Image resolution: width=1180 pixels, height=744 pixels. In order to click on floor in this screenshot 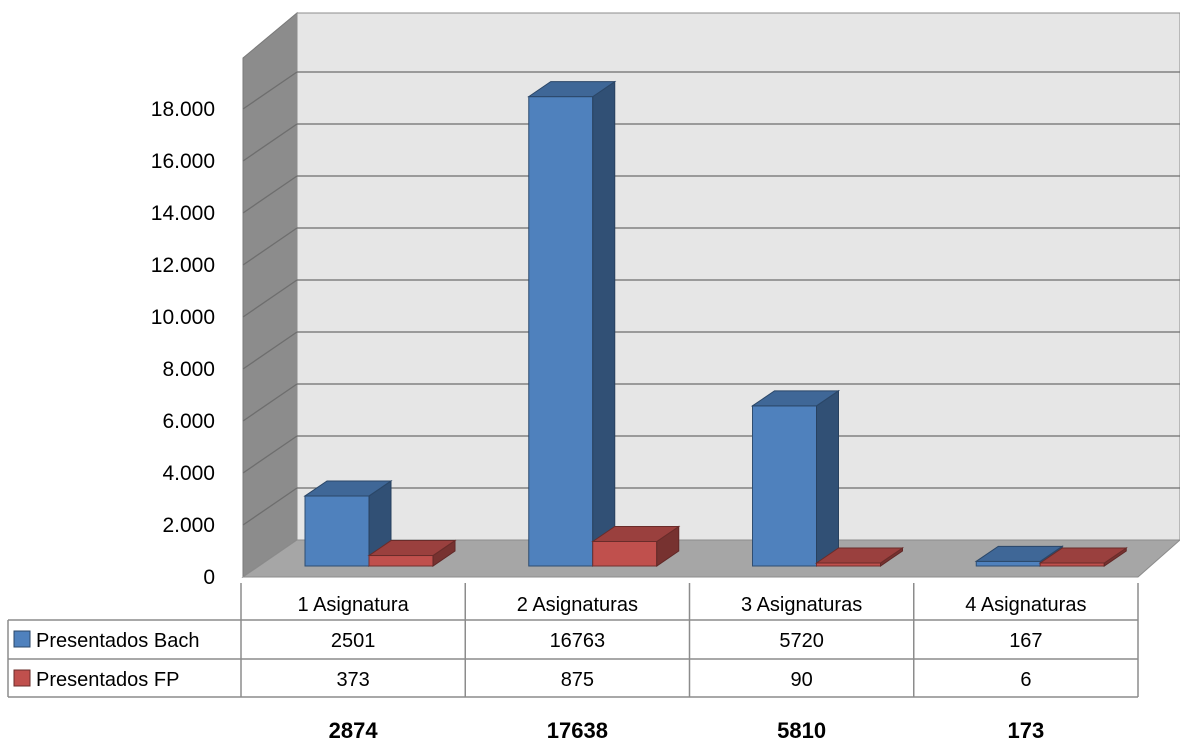, I will do `click(710, 558)`.